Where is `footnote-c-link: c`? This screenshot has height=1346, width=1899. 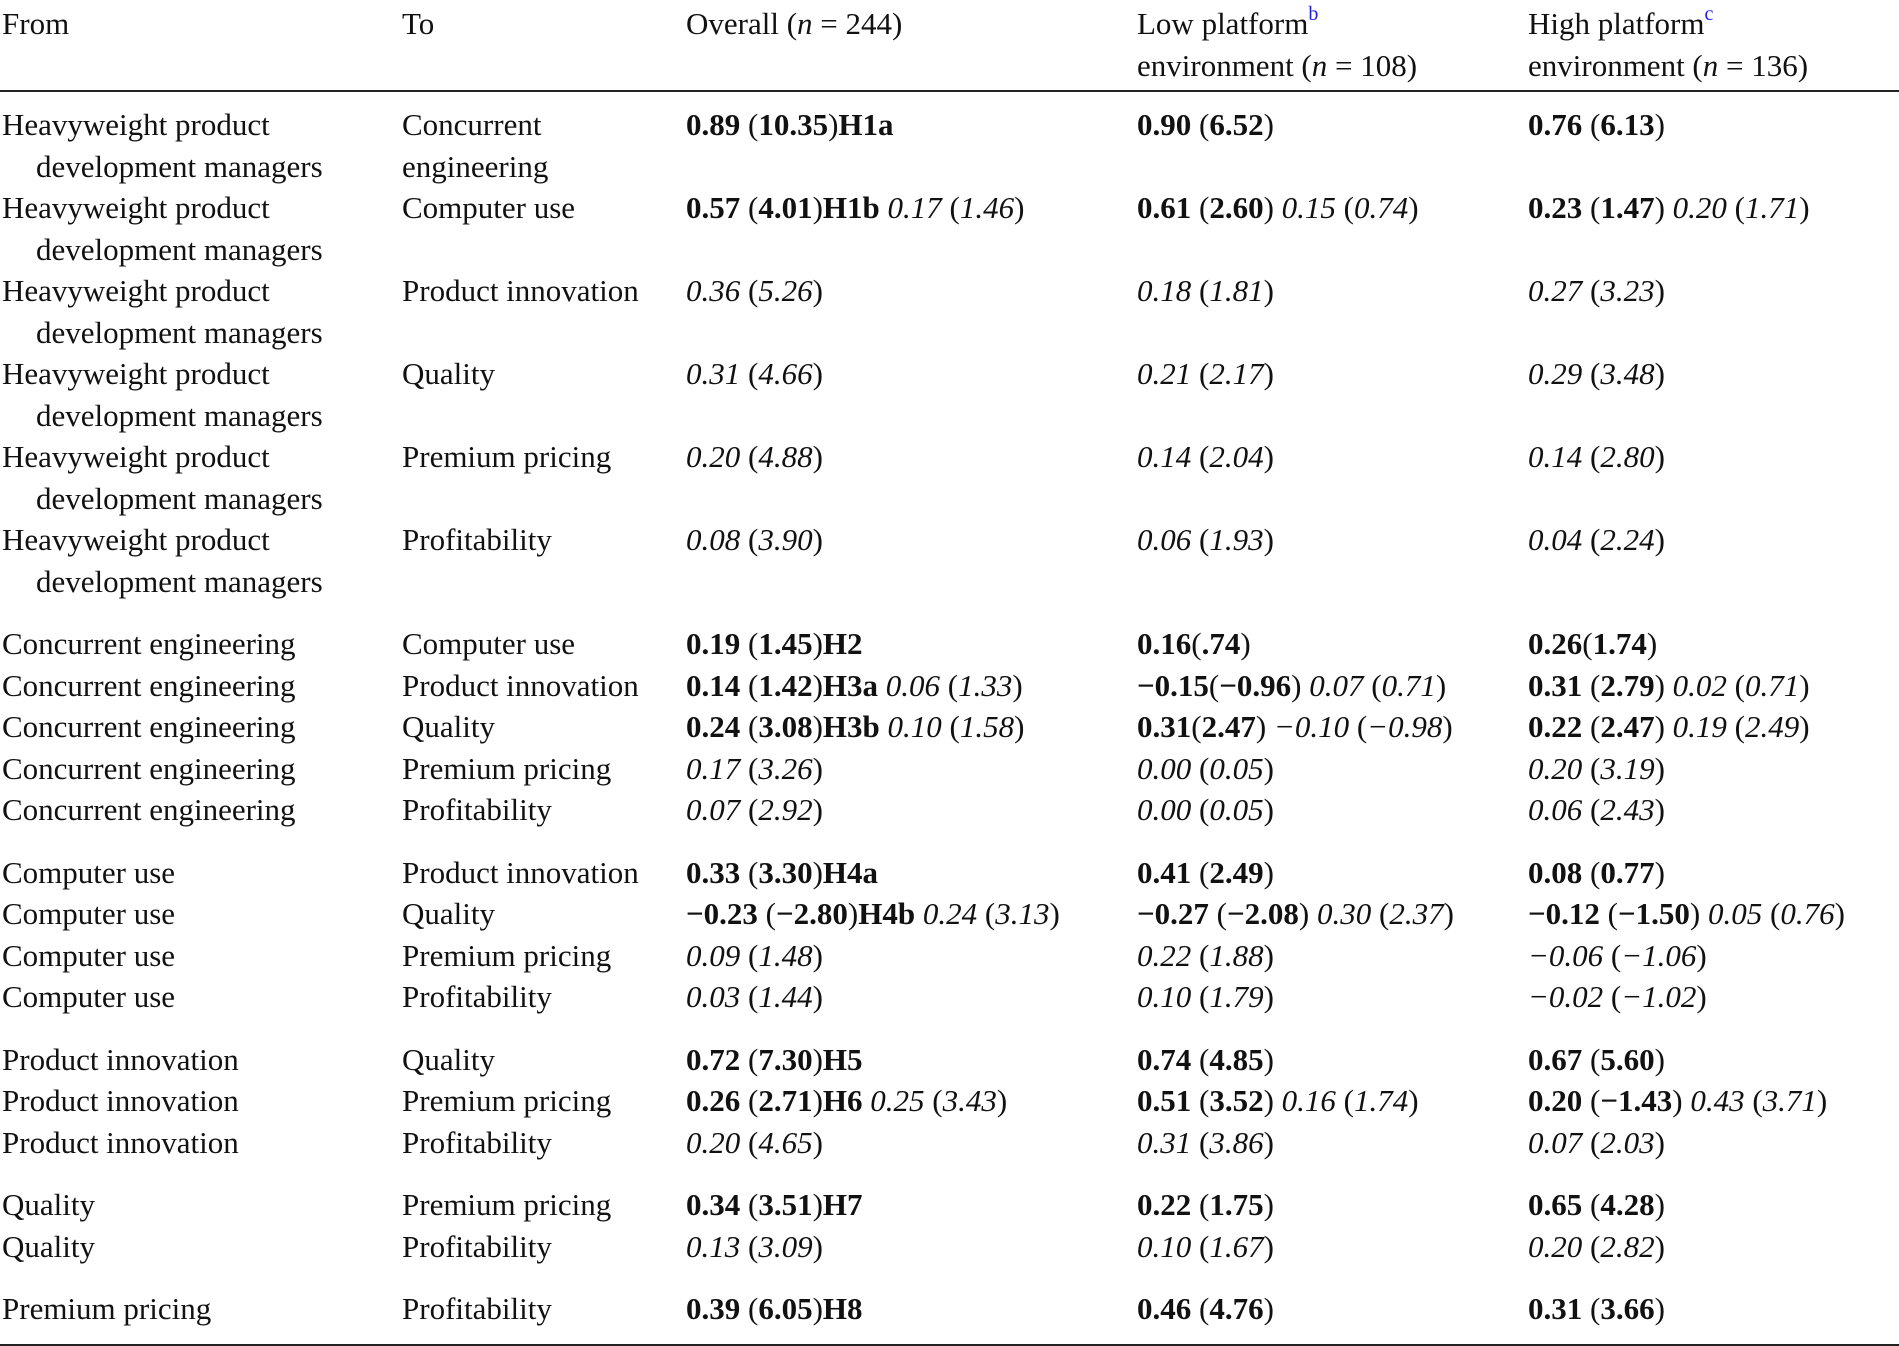
footnote-c-link: c is located at coordinates (1709, 14).